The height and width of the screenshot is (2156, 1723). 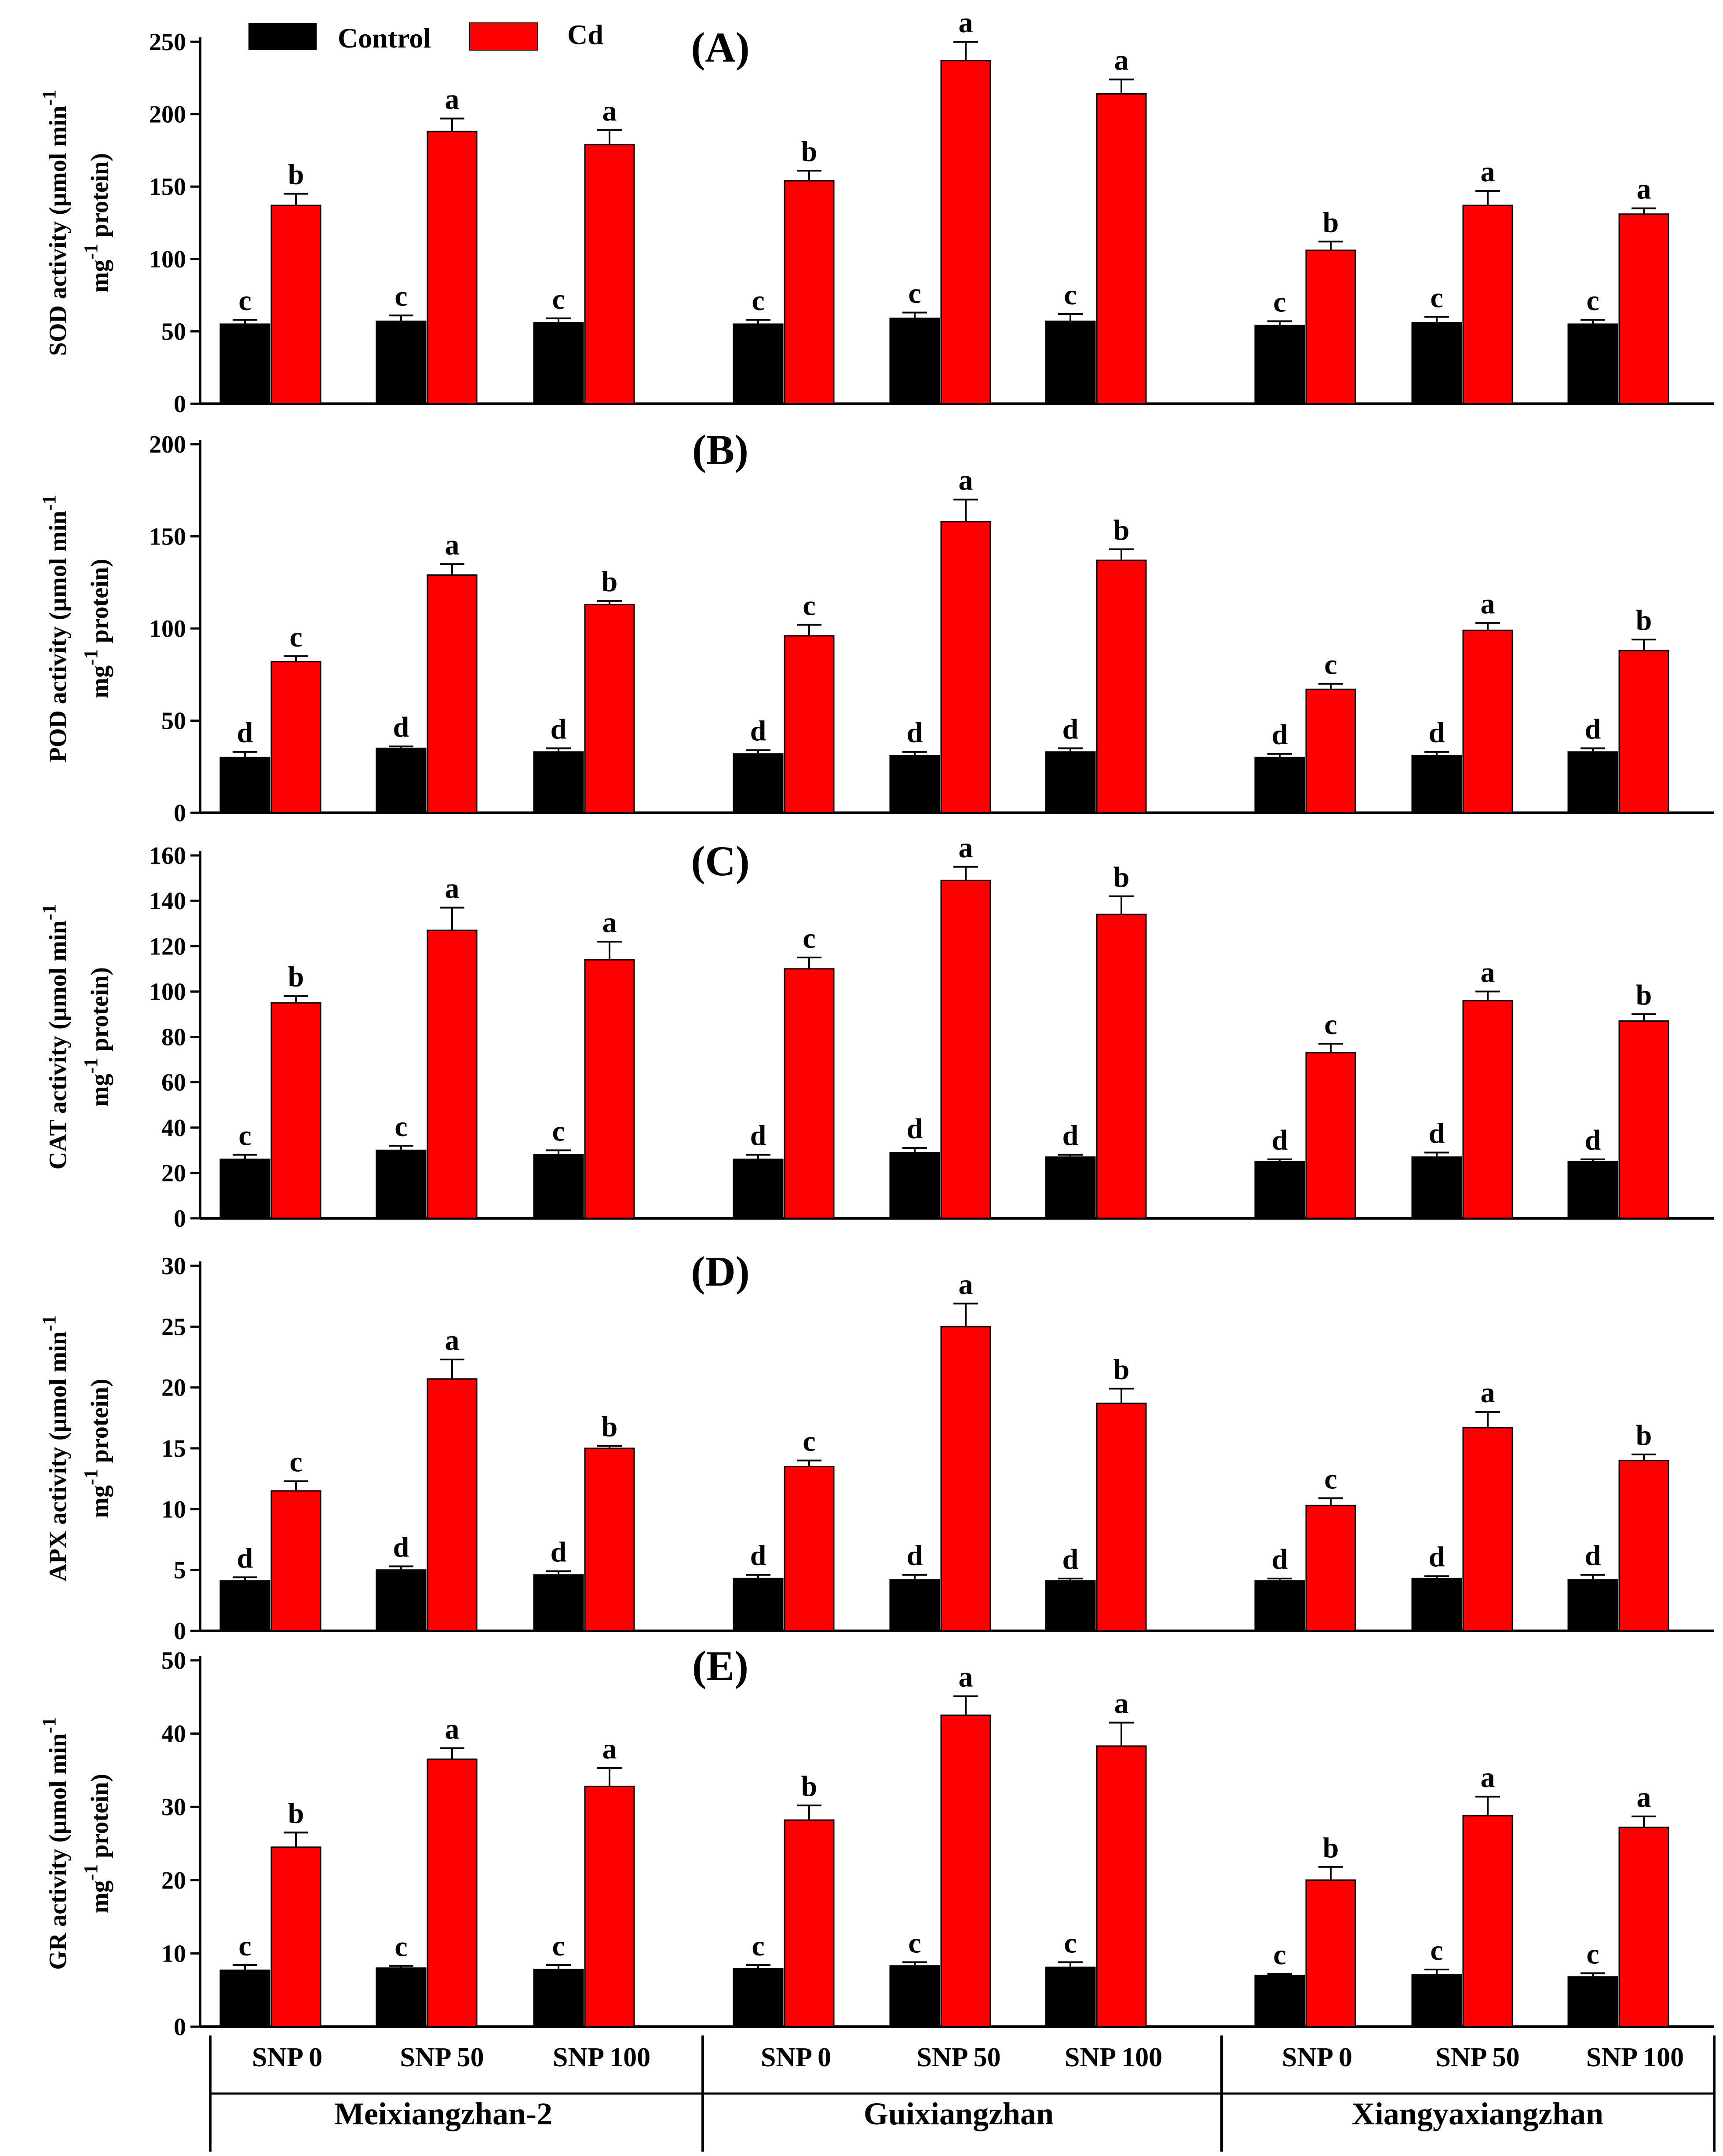 What do you see at coordinates (167, 42) in the screenshot?
I see `y-tick-label: 250` at bounding box center [167, 42].